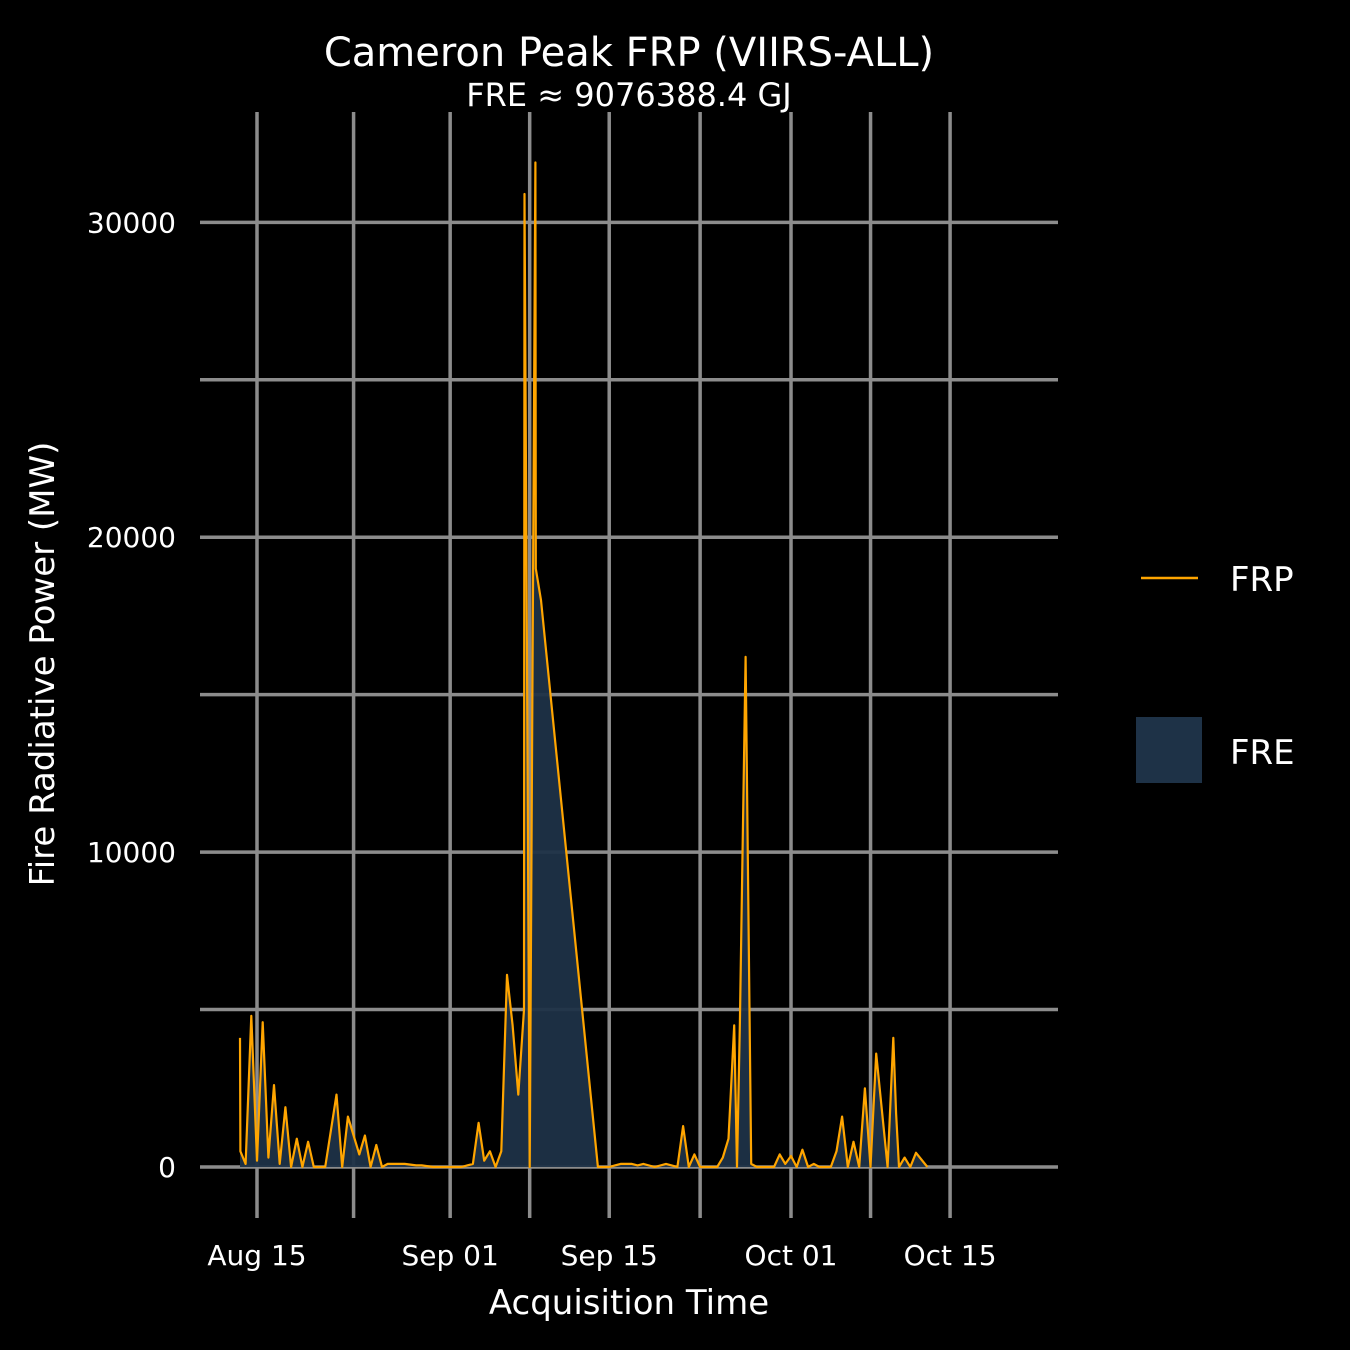 This screenshot has width=1350, height=1350. What do you see at coordinates (167, 1167) in the screenshot?
I see `y-tick-label: 0` at bounding box center [167, 1167].